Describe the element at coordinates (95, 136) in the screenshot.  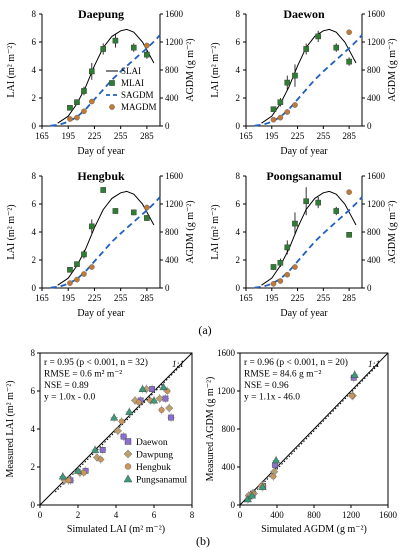
I see `daepung-x-tick-label: 225` at that location.